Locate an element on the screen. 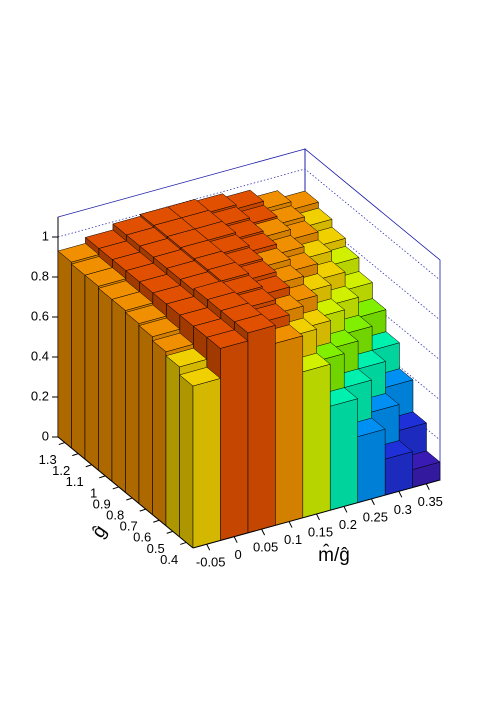 This screenshot has width=498, height=710. bar is located at coordinates (200, 458).